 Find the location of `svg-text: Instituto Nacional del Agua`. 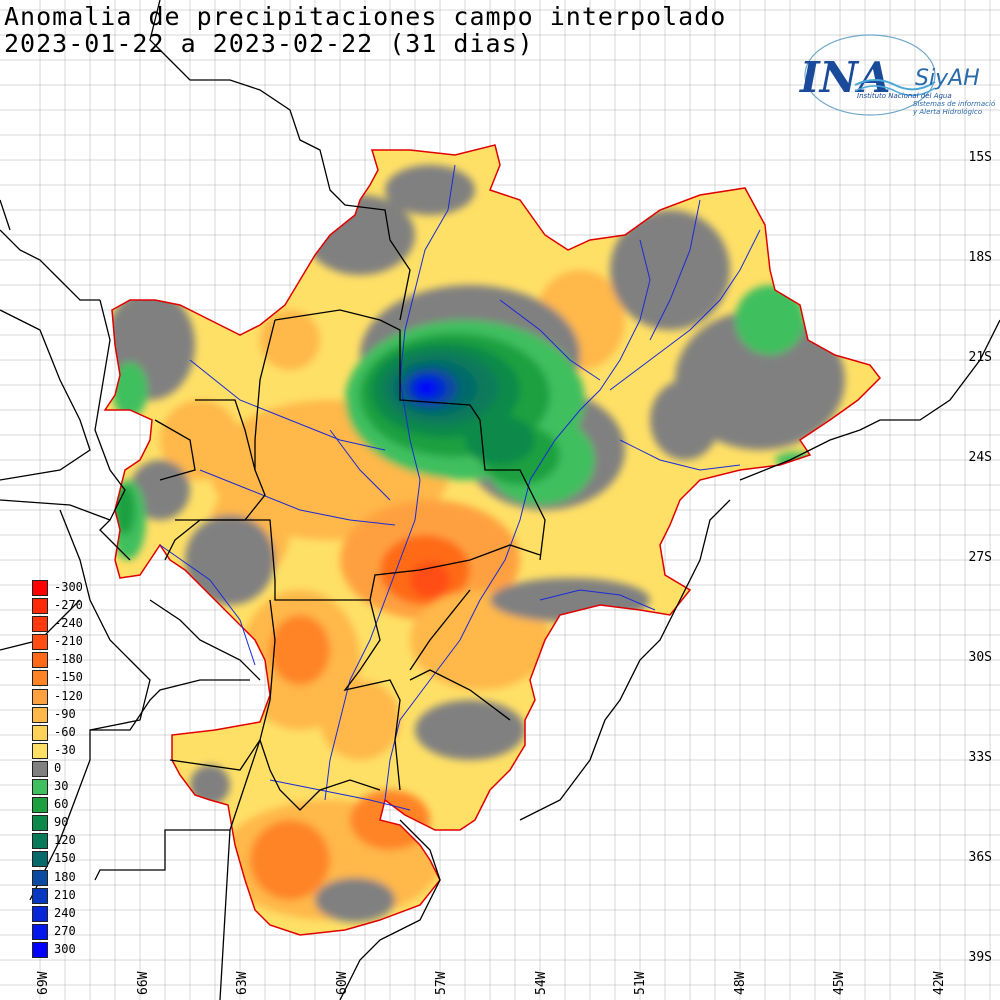

svg-text: Instituto Nacional del Agua is located at coordinates (904, 96).